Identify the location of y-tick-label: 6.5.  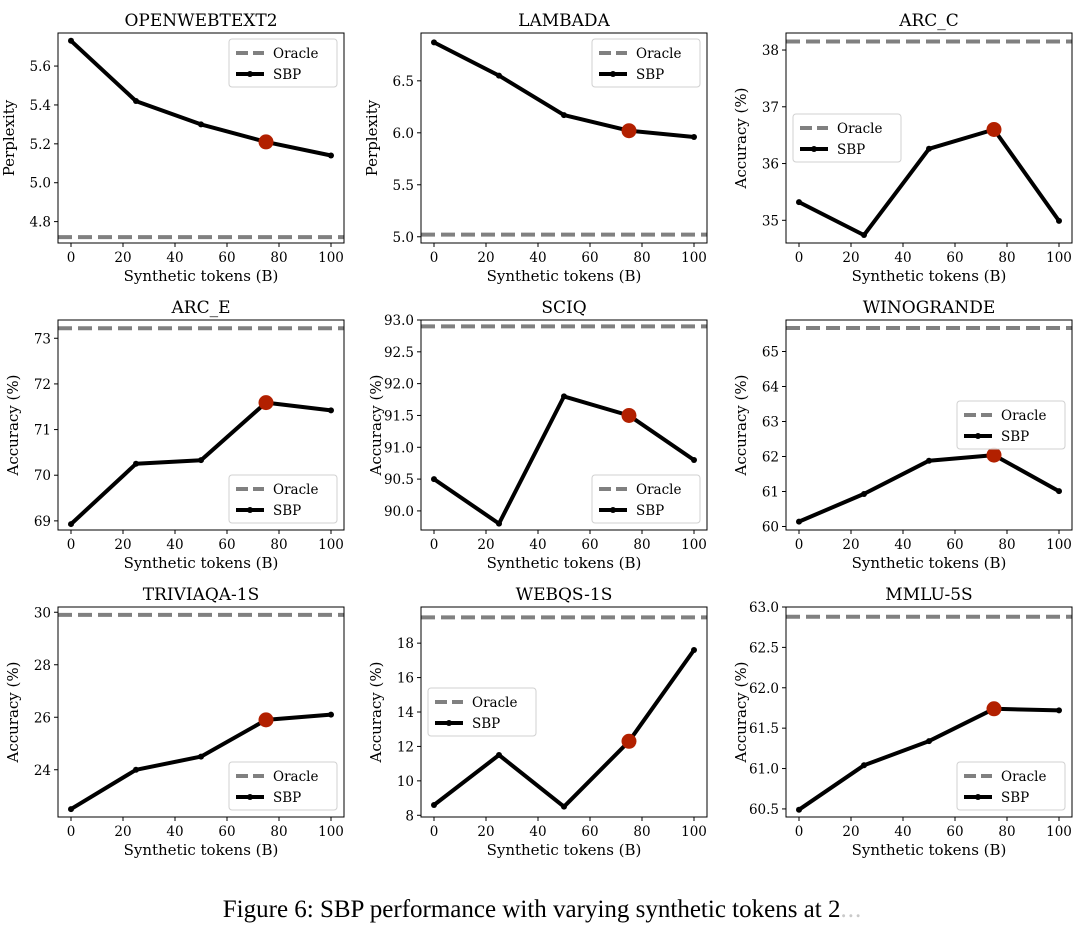
(403, 82).